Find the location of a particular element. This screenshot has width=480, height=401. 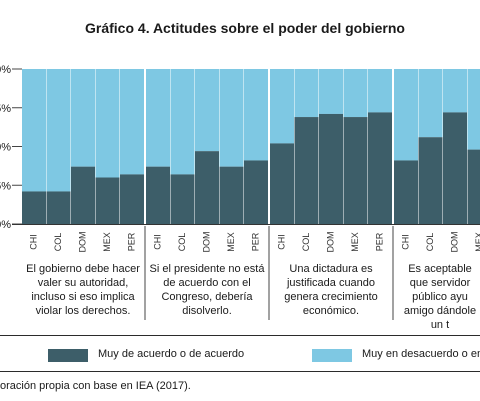

source-rule is located at coordinates (240, 371).